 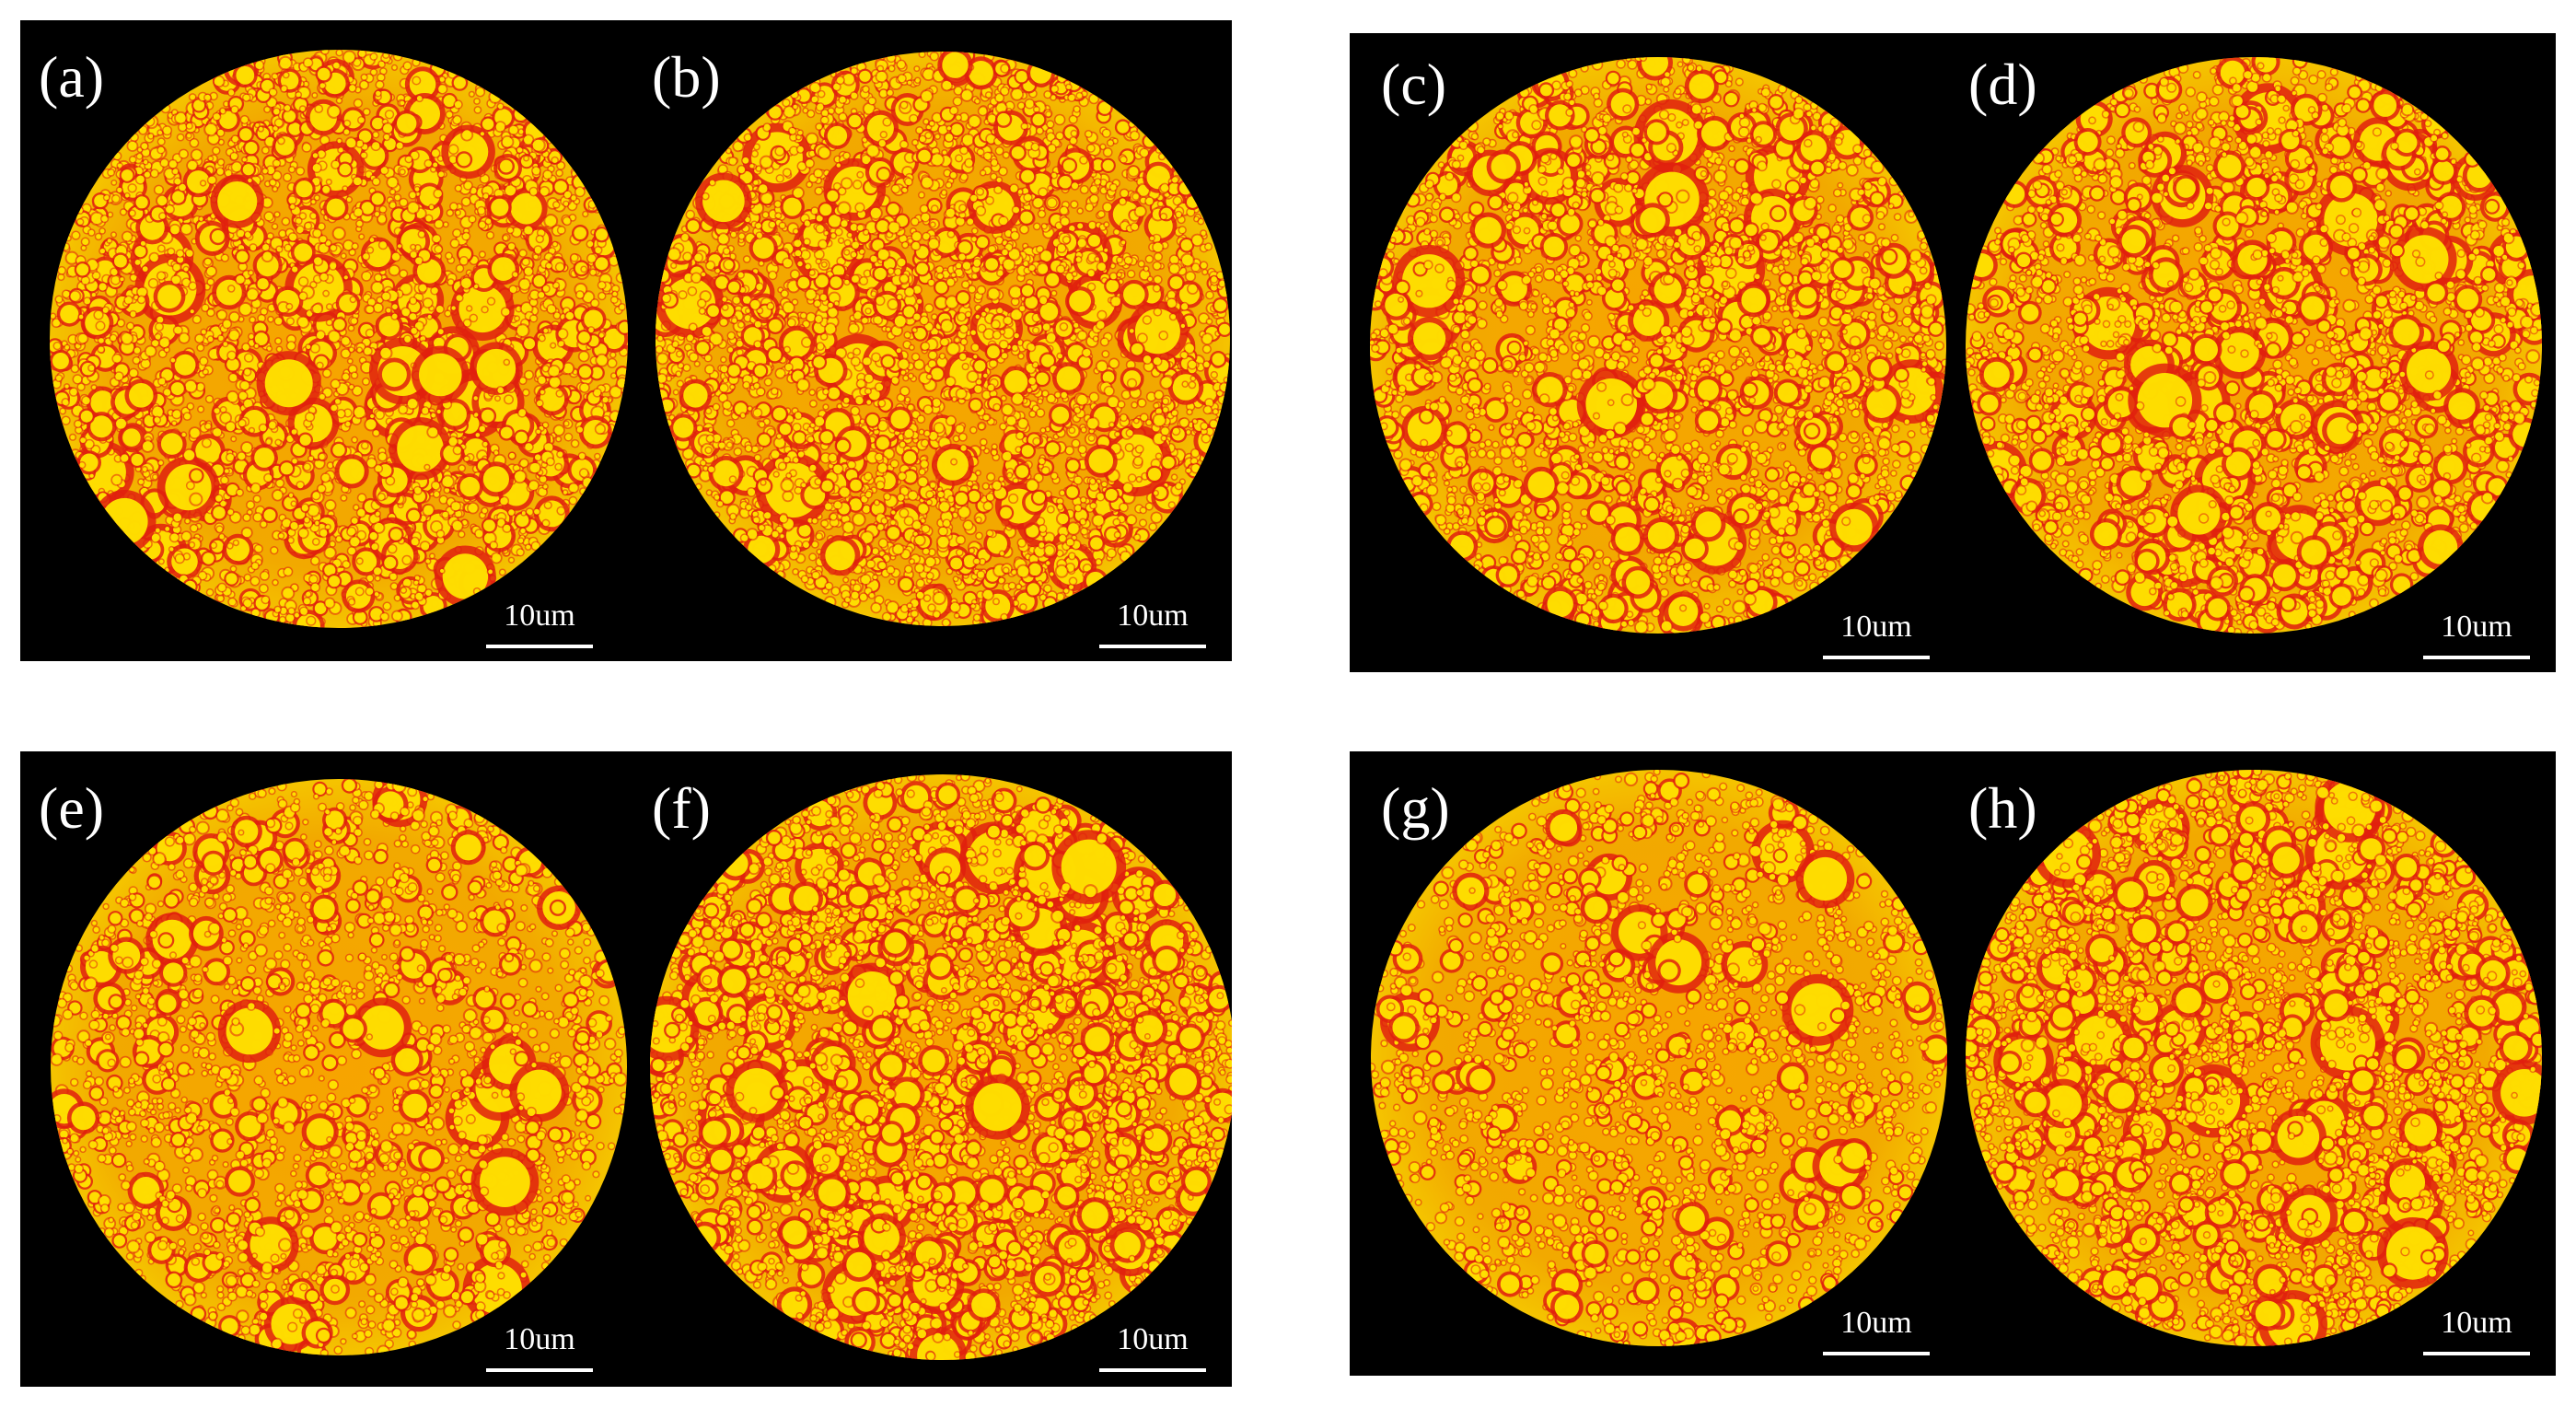 What do you see at coordinates (539, 616) in the screenshot?
I see `scale-bar-label-a: 10um` at bounding box center [539, 616].